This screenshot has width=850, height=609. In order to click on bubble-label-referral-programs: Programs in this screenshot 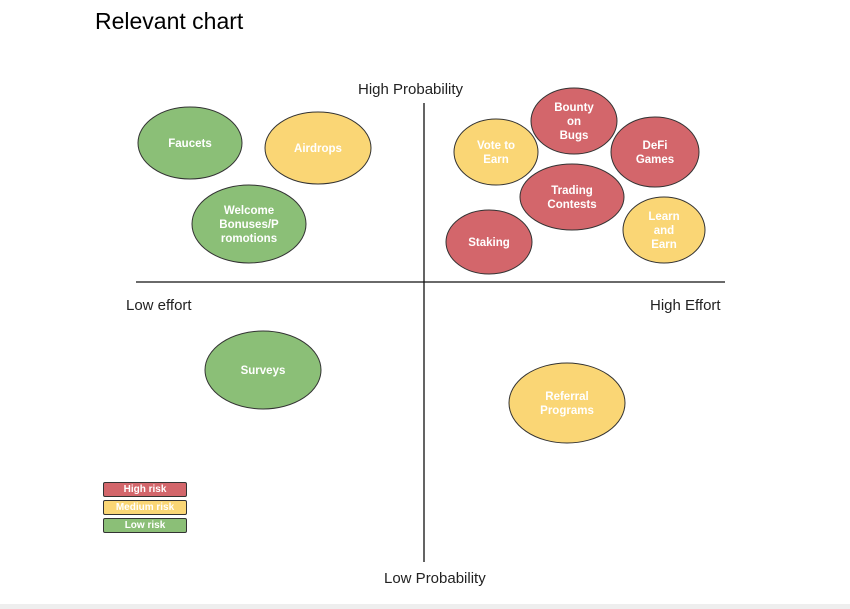, I will do `click(567, 411)`.